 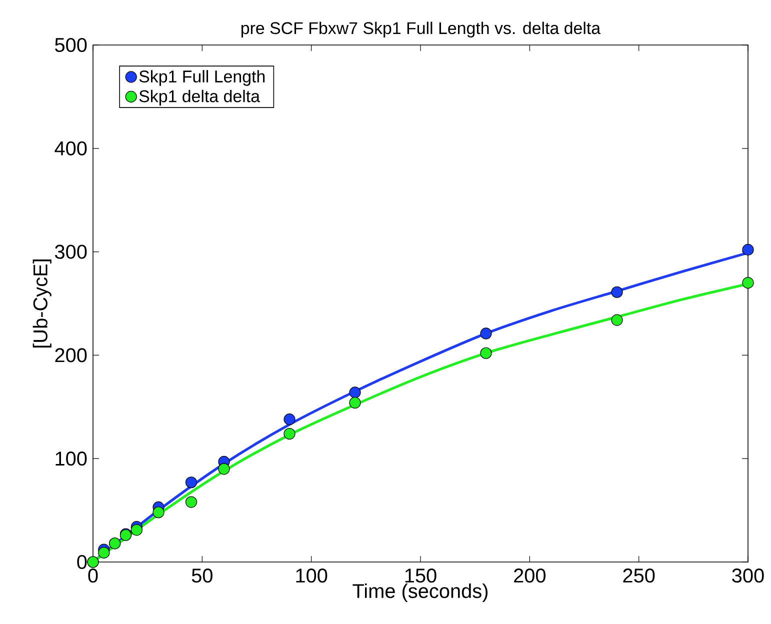 I want to click on y-tick-label: 400, so click(x=70, y=148).